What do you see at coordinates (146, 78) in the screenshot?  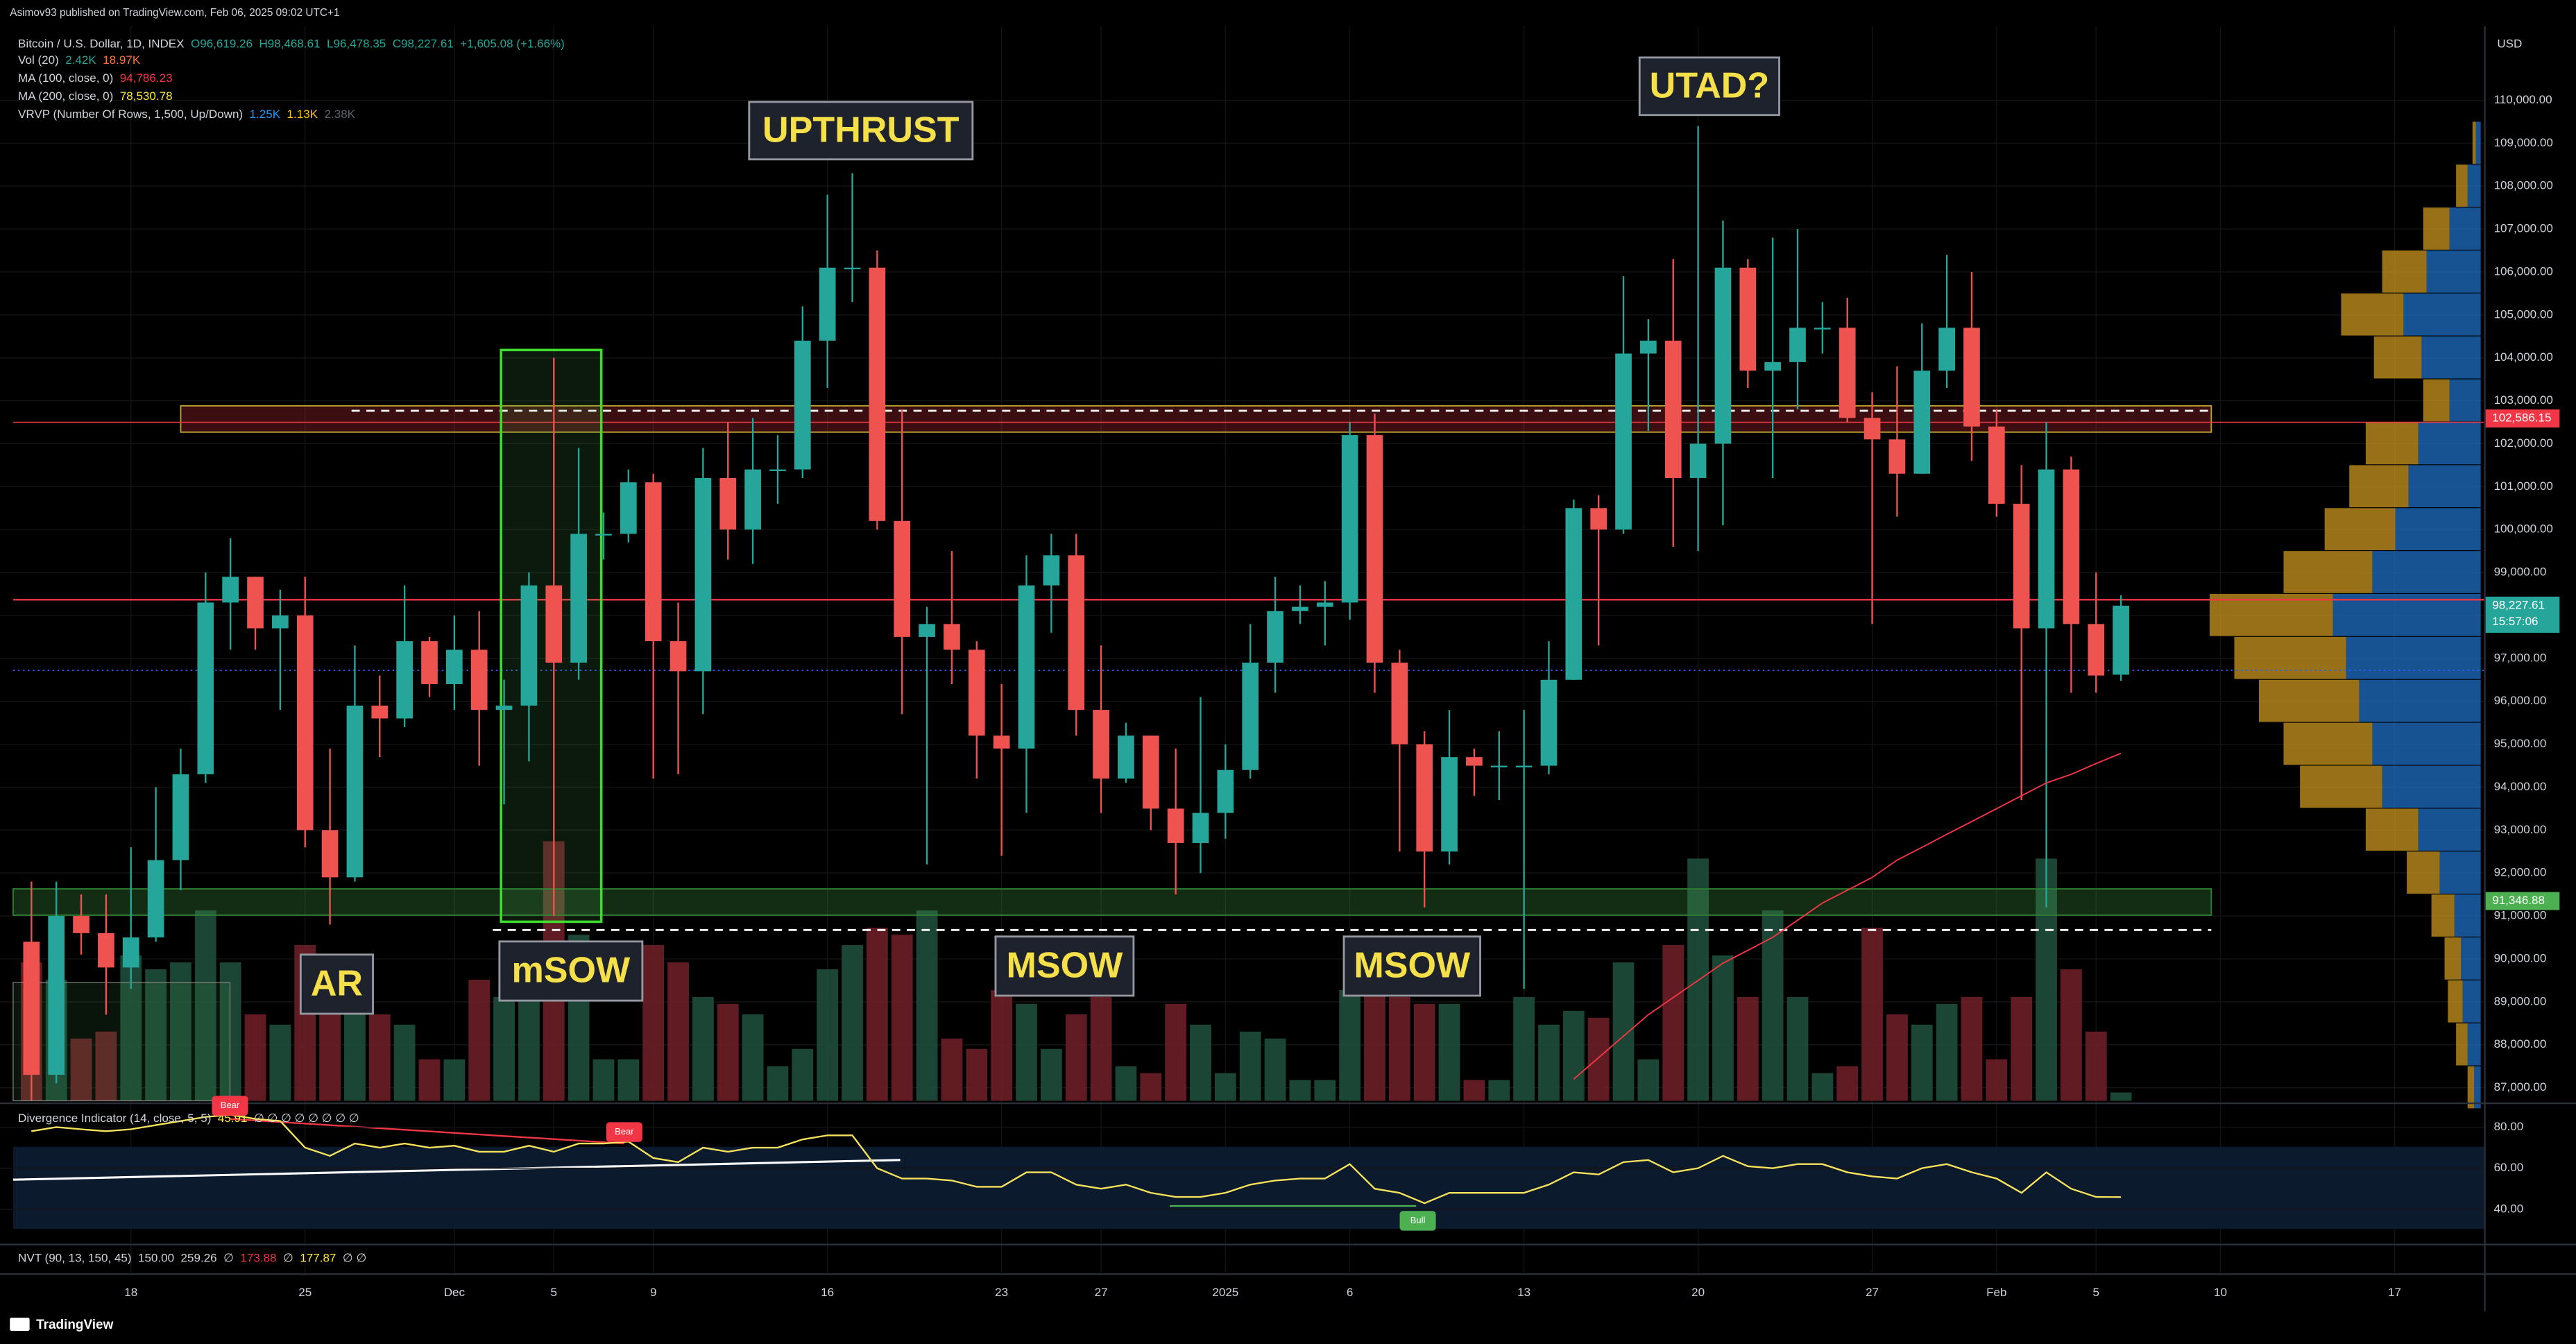 I see `legend-item: 94,786.23` at bounding box center [146, 78].